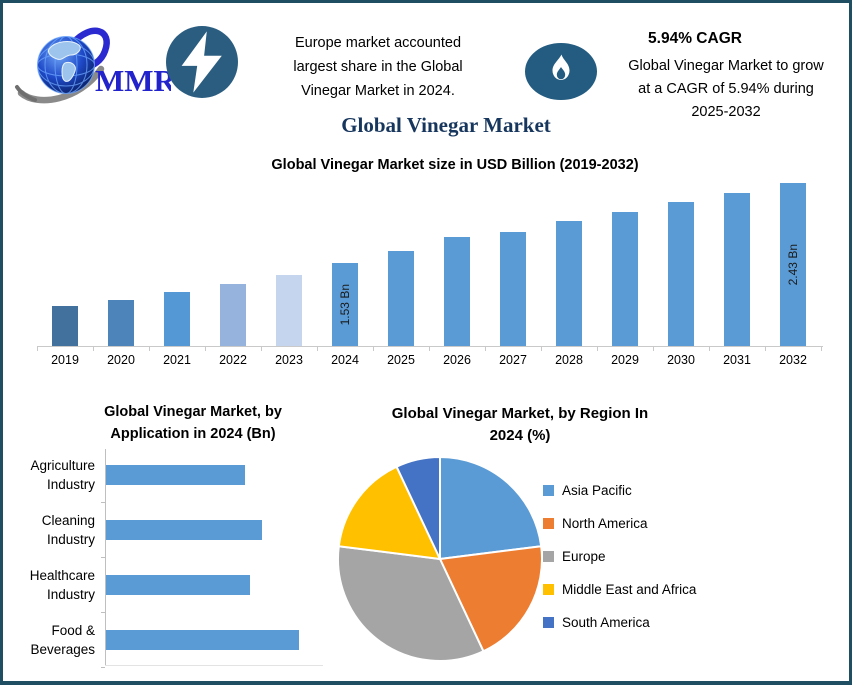 This screenshot has width=852, height=685. What do you see at coordinates (513, 289) in the screenshot?
I see `bar-2027` at bounding box center [513, 289].